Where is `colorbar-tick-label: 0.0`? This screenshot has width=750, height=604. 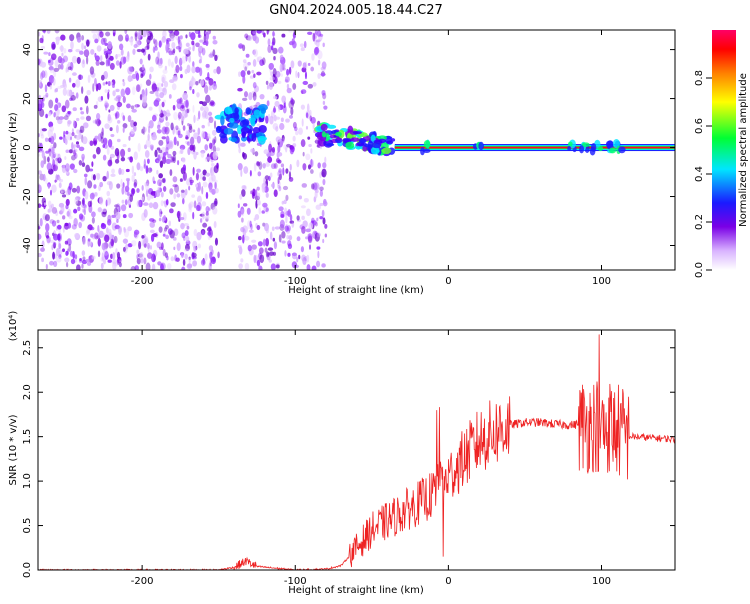
colorbar-tick-label: 0.0 is located at coordinates (699, 270).